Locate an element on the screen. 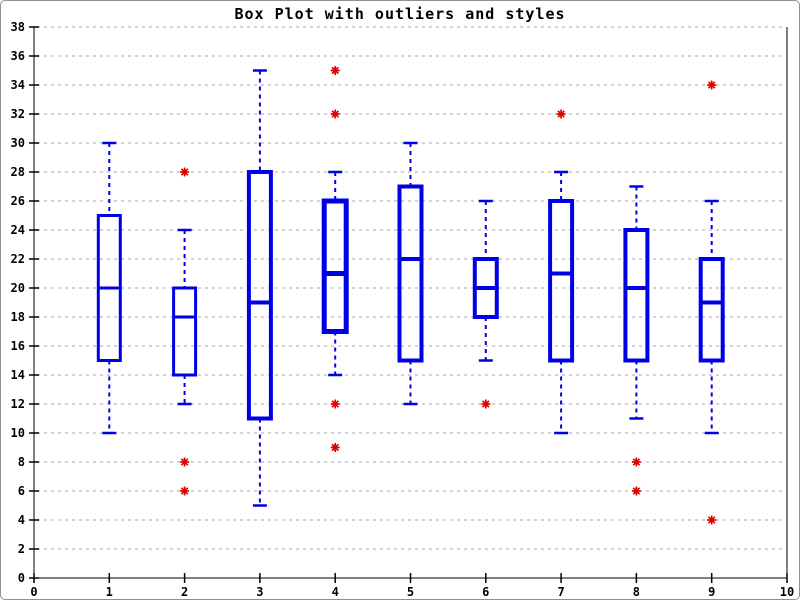 Image resolution: width=800 pixels, height=600 pixels. y-tick-label: 34 is located at coordinates (18, 85).